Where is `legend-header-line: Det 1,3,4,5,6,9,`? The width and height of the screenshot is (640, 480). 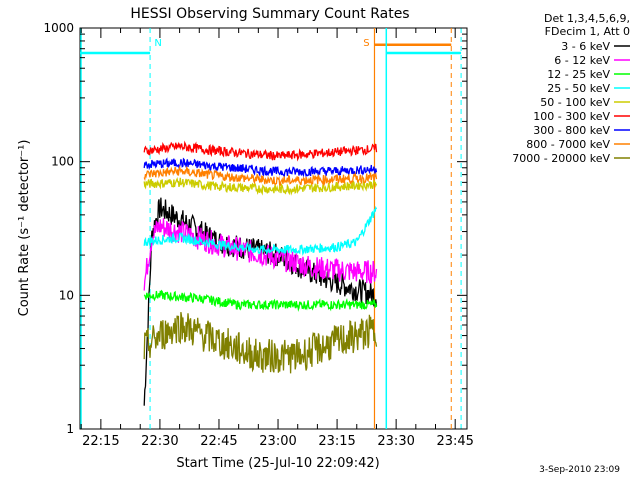 legend-header-line: Det 1,3,4,5,6,9, is located at coordinates (587, 18).